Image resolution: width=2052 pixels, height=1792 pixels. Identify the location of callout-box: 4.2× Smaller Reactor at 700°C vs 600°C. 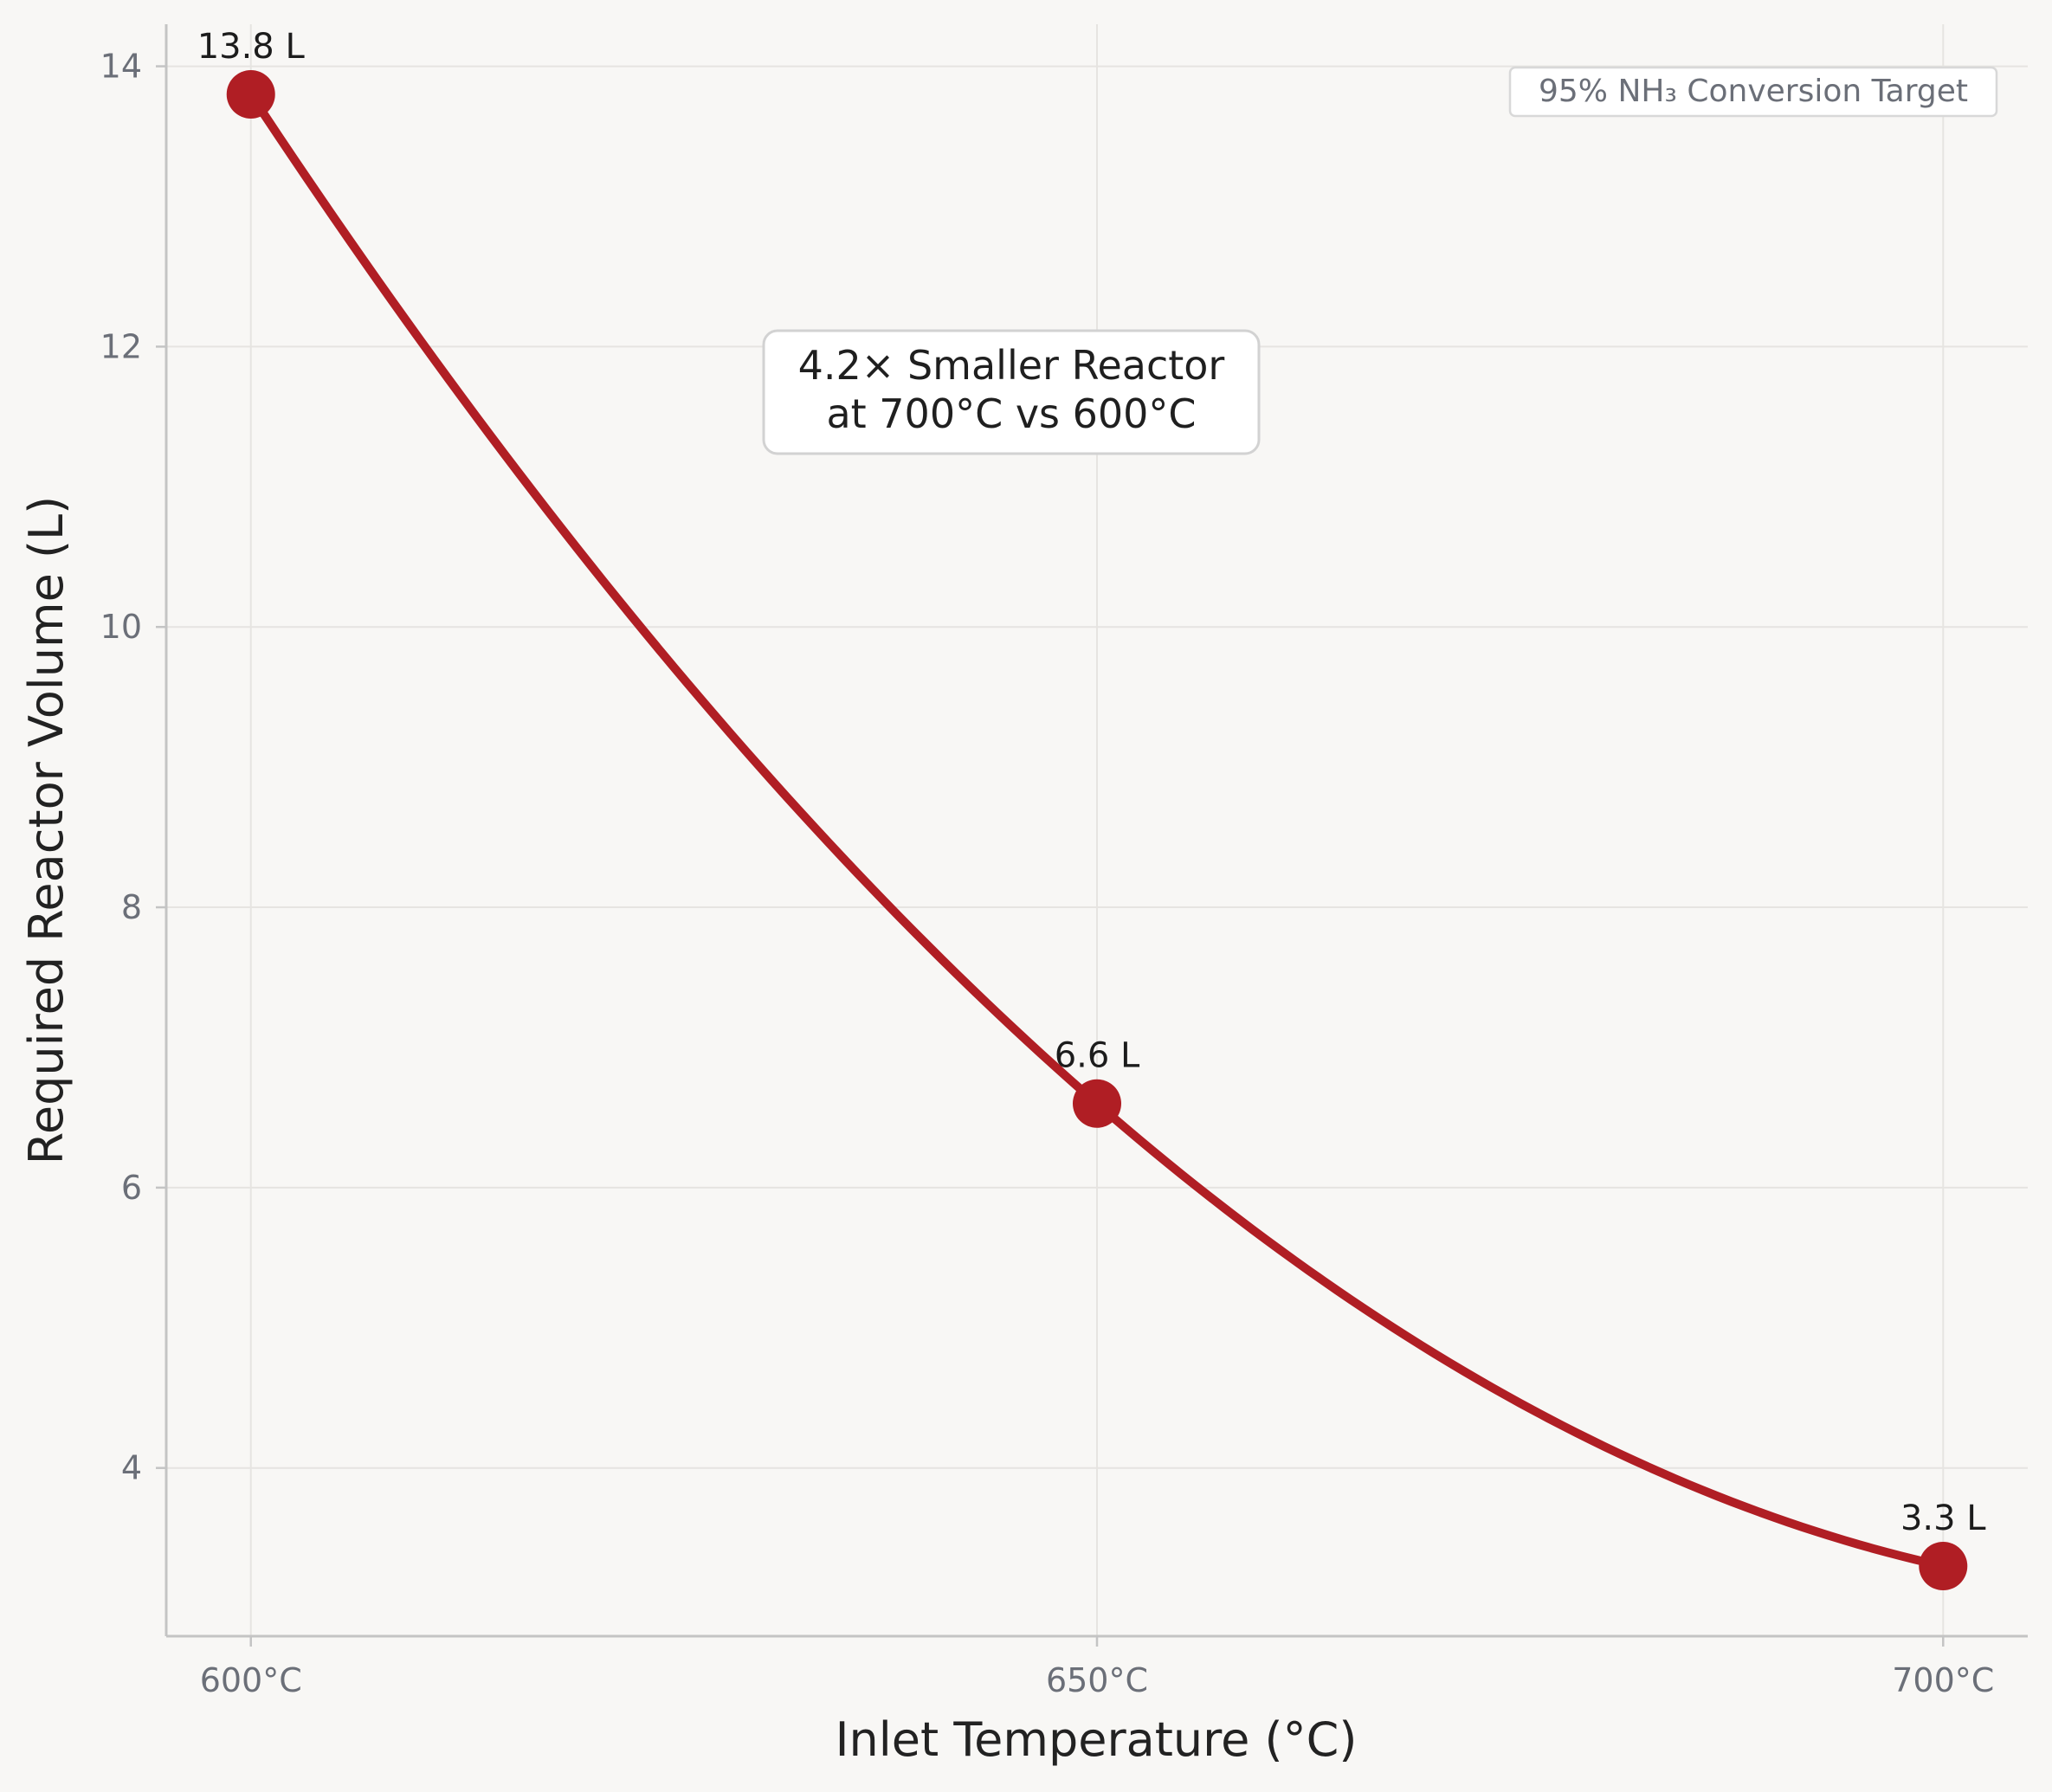
(1011, 392).